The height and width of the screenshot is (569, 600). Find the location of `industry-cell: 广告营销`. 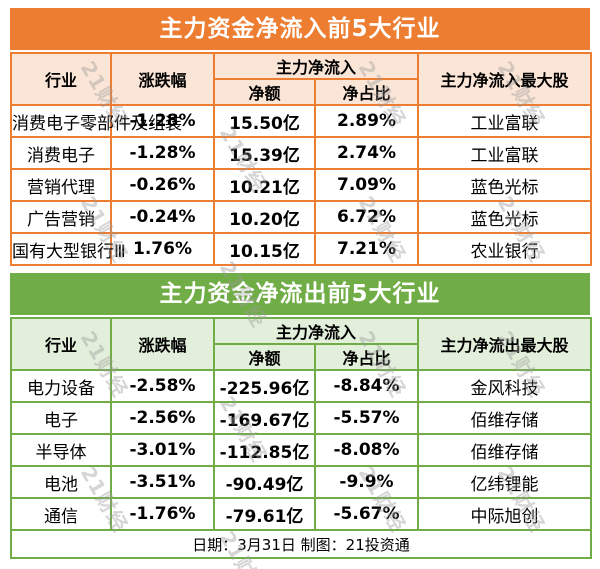

industry-cell: 广告营销 is located at coordinates (61, 217).